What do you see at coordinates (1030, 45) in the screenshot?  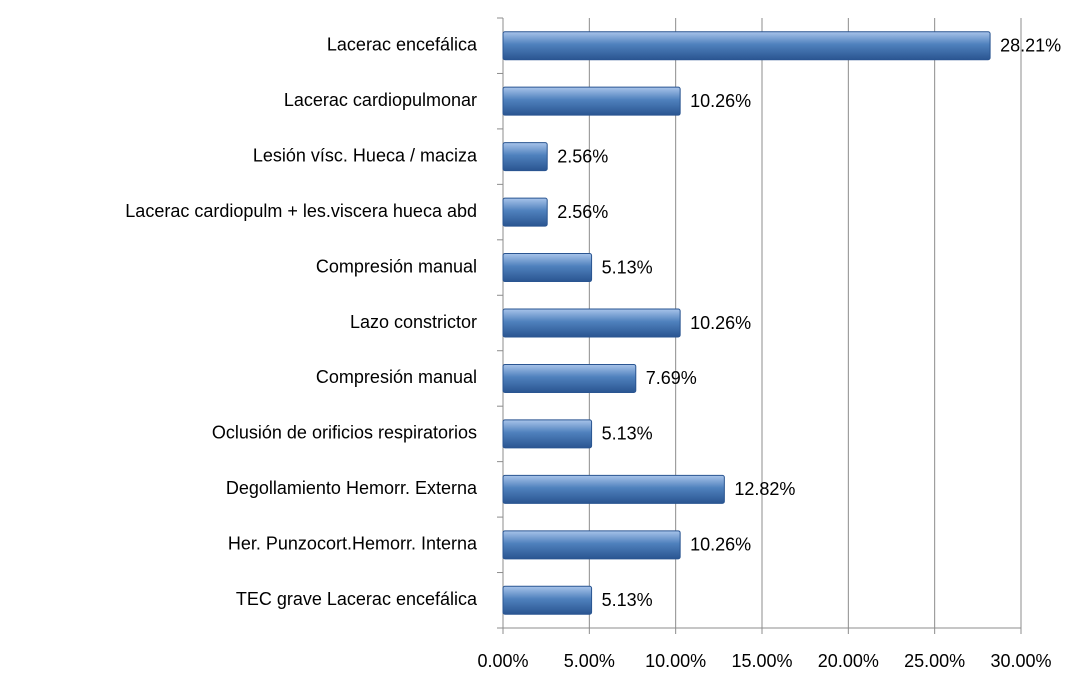 I see `data-label: 28.21%` at bounding box center [1030, 45].